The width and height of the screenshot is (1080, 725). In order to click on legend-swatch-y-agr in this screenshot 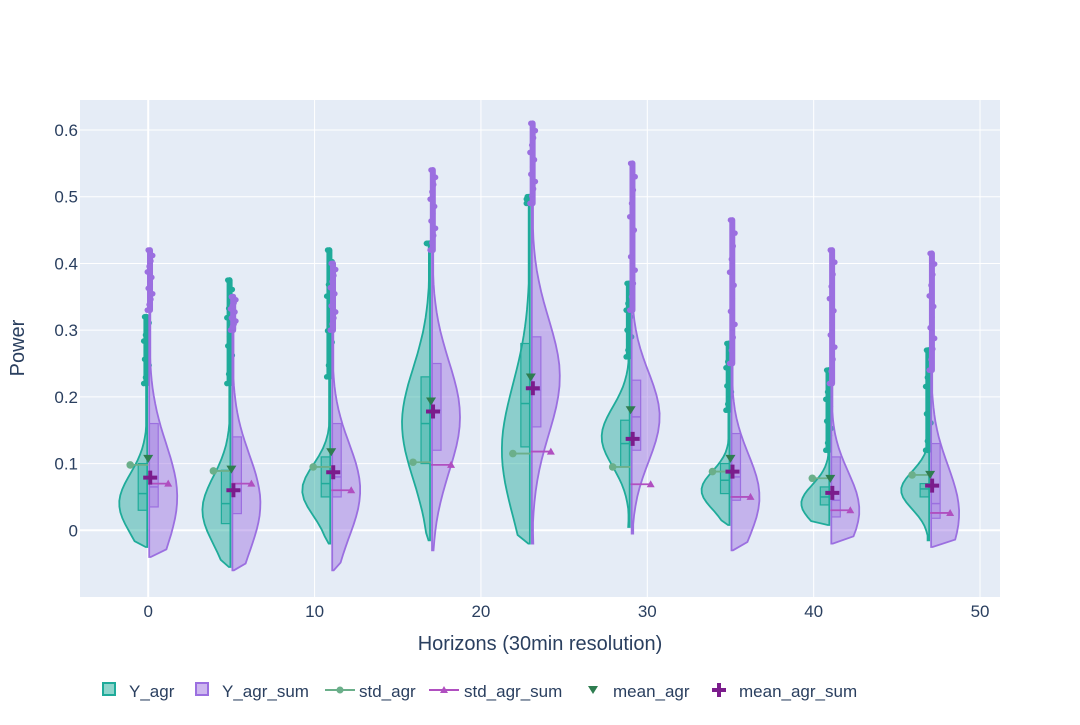, I will do `click(109, 689)`.